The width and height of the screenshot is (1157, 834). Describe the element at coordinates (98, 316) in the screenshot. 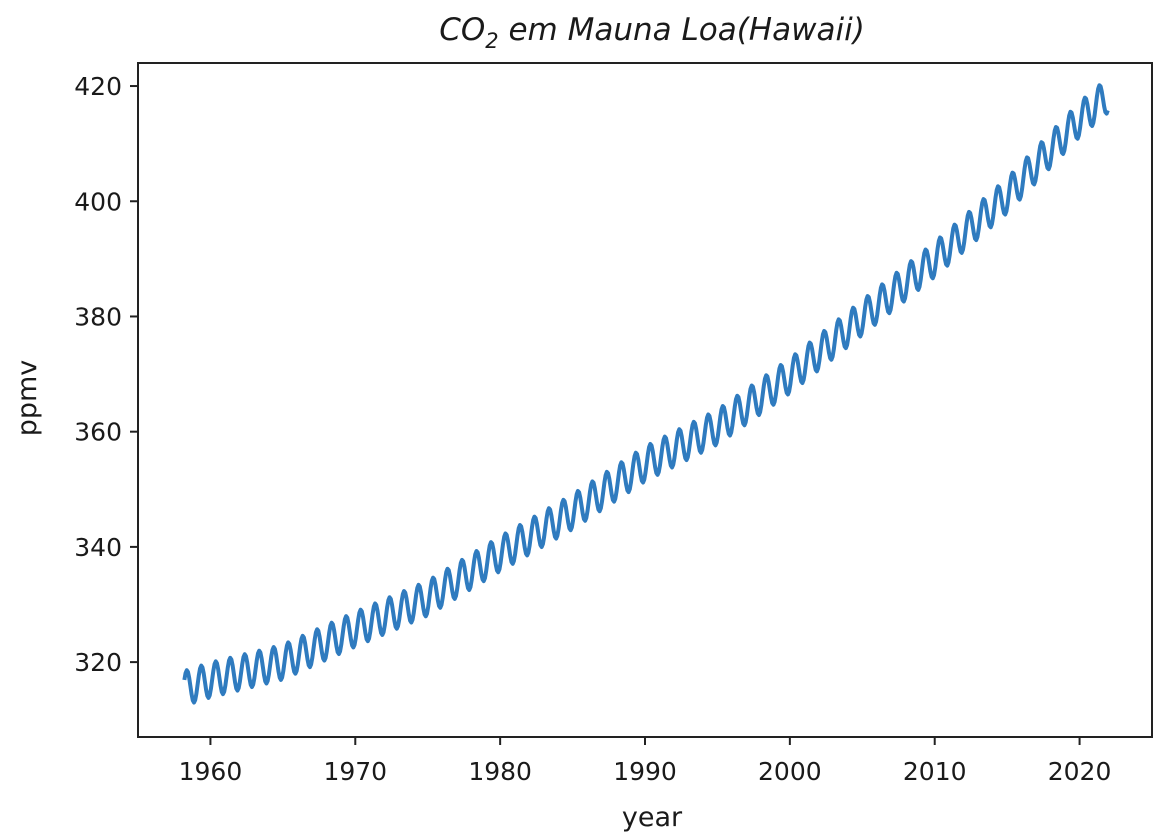

I see `y-tick-label: 380` at that location.